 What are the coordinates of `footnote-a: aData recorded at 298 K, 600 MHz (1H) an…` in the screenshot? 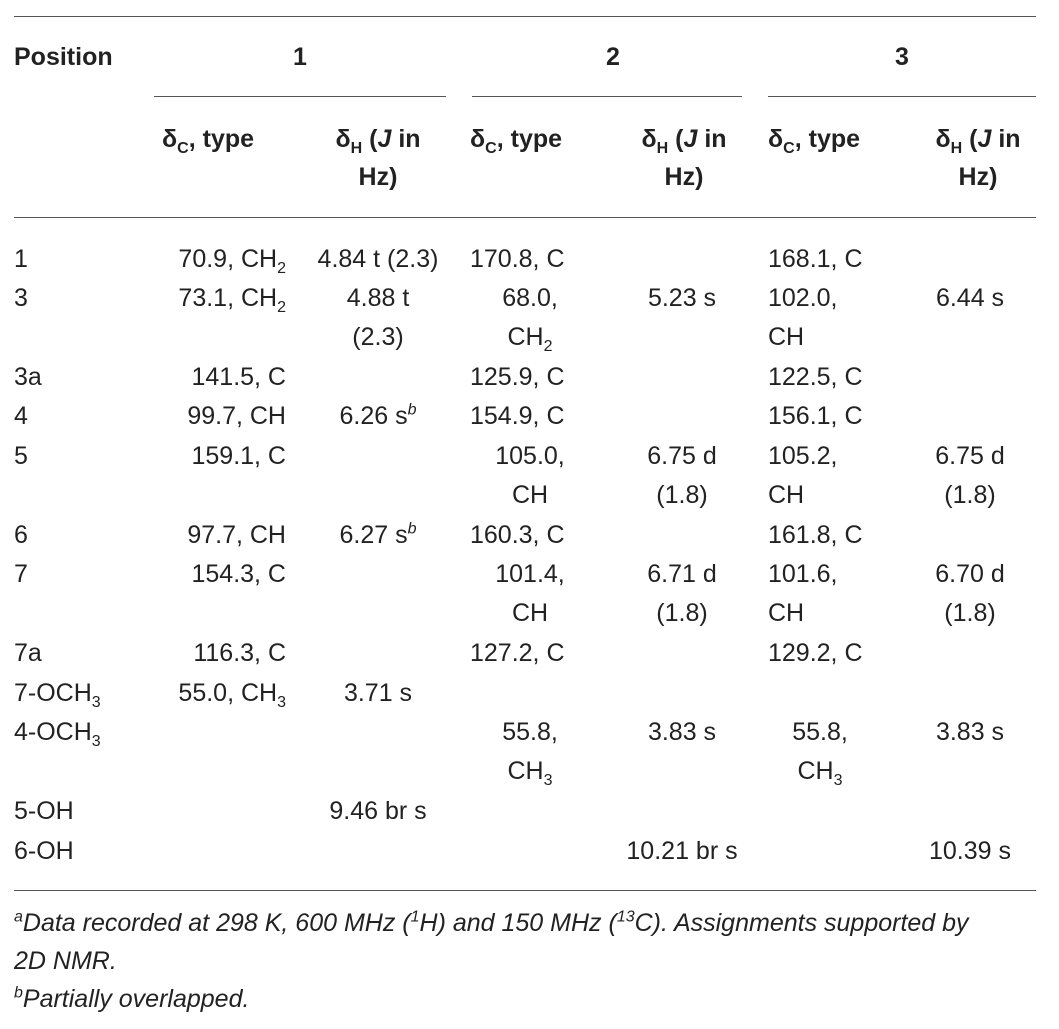 It's located at (491, 941).